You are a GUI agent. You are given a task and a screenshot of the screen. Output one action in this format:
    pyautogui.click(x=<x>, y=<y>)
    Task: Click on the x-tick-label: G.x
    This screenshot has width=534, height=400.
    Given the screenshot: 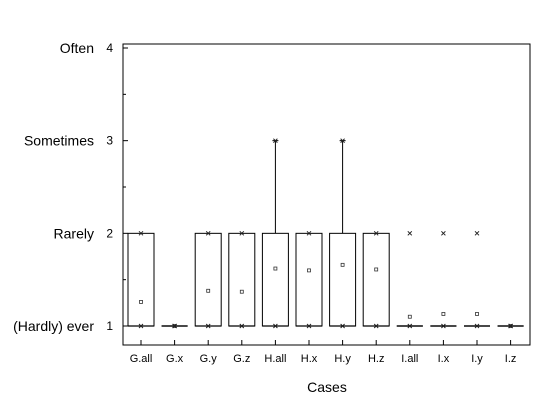 What is the action you would take?
    pyautogui.click(x=175, y=359)
    